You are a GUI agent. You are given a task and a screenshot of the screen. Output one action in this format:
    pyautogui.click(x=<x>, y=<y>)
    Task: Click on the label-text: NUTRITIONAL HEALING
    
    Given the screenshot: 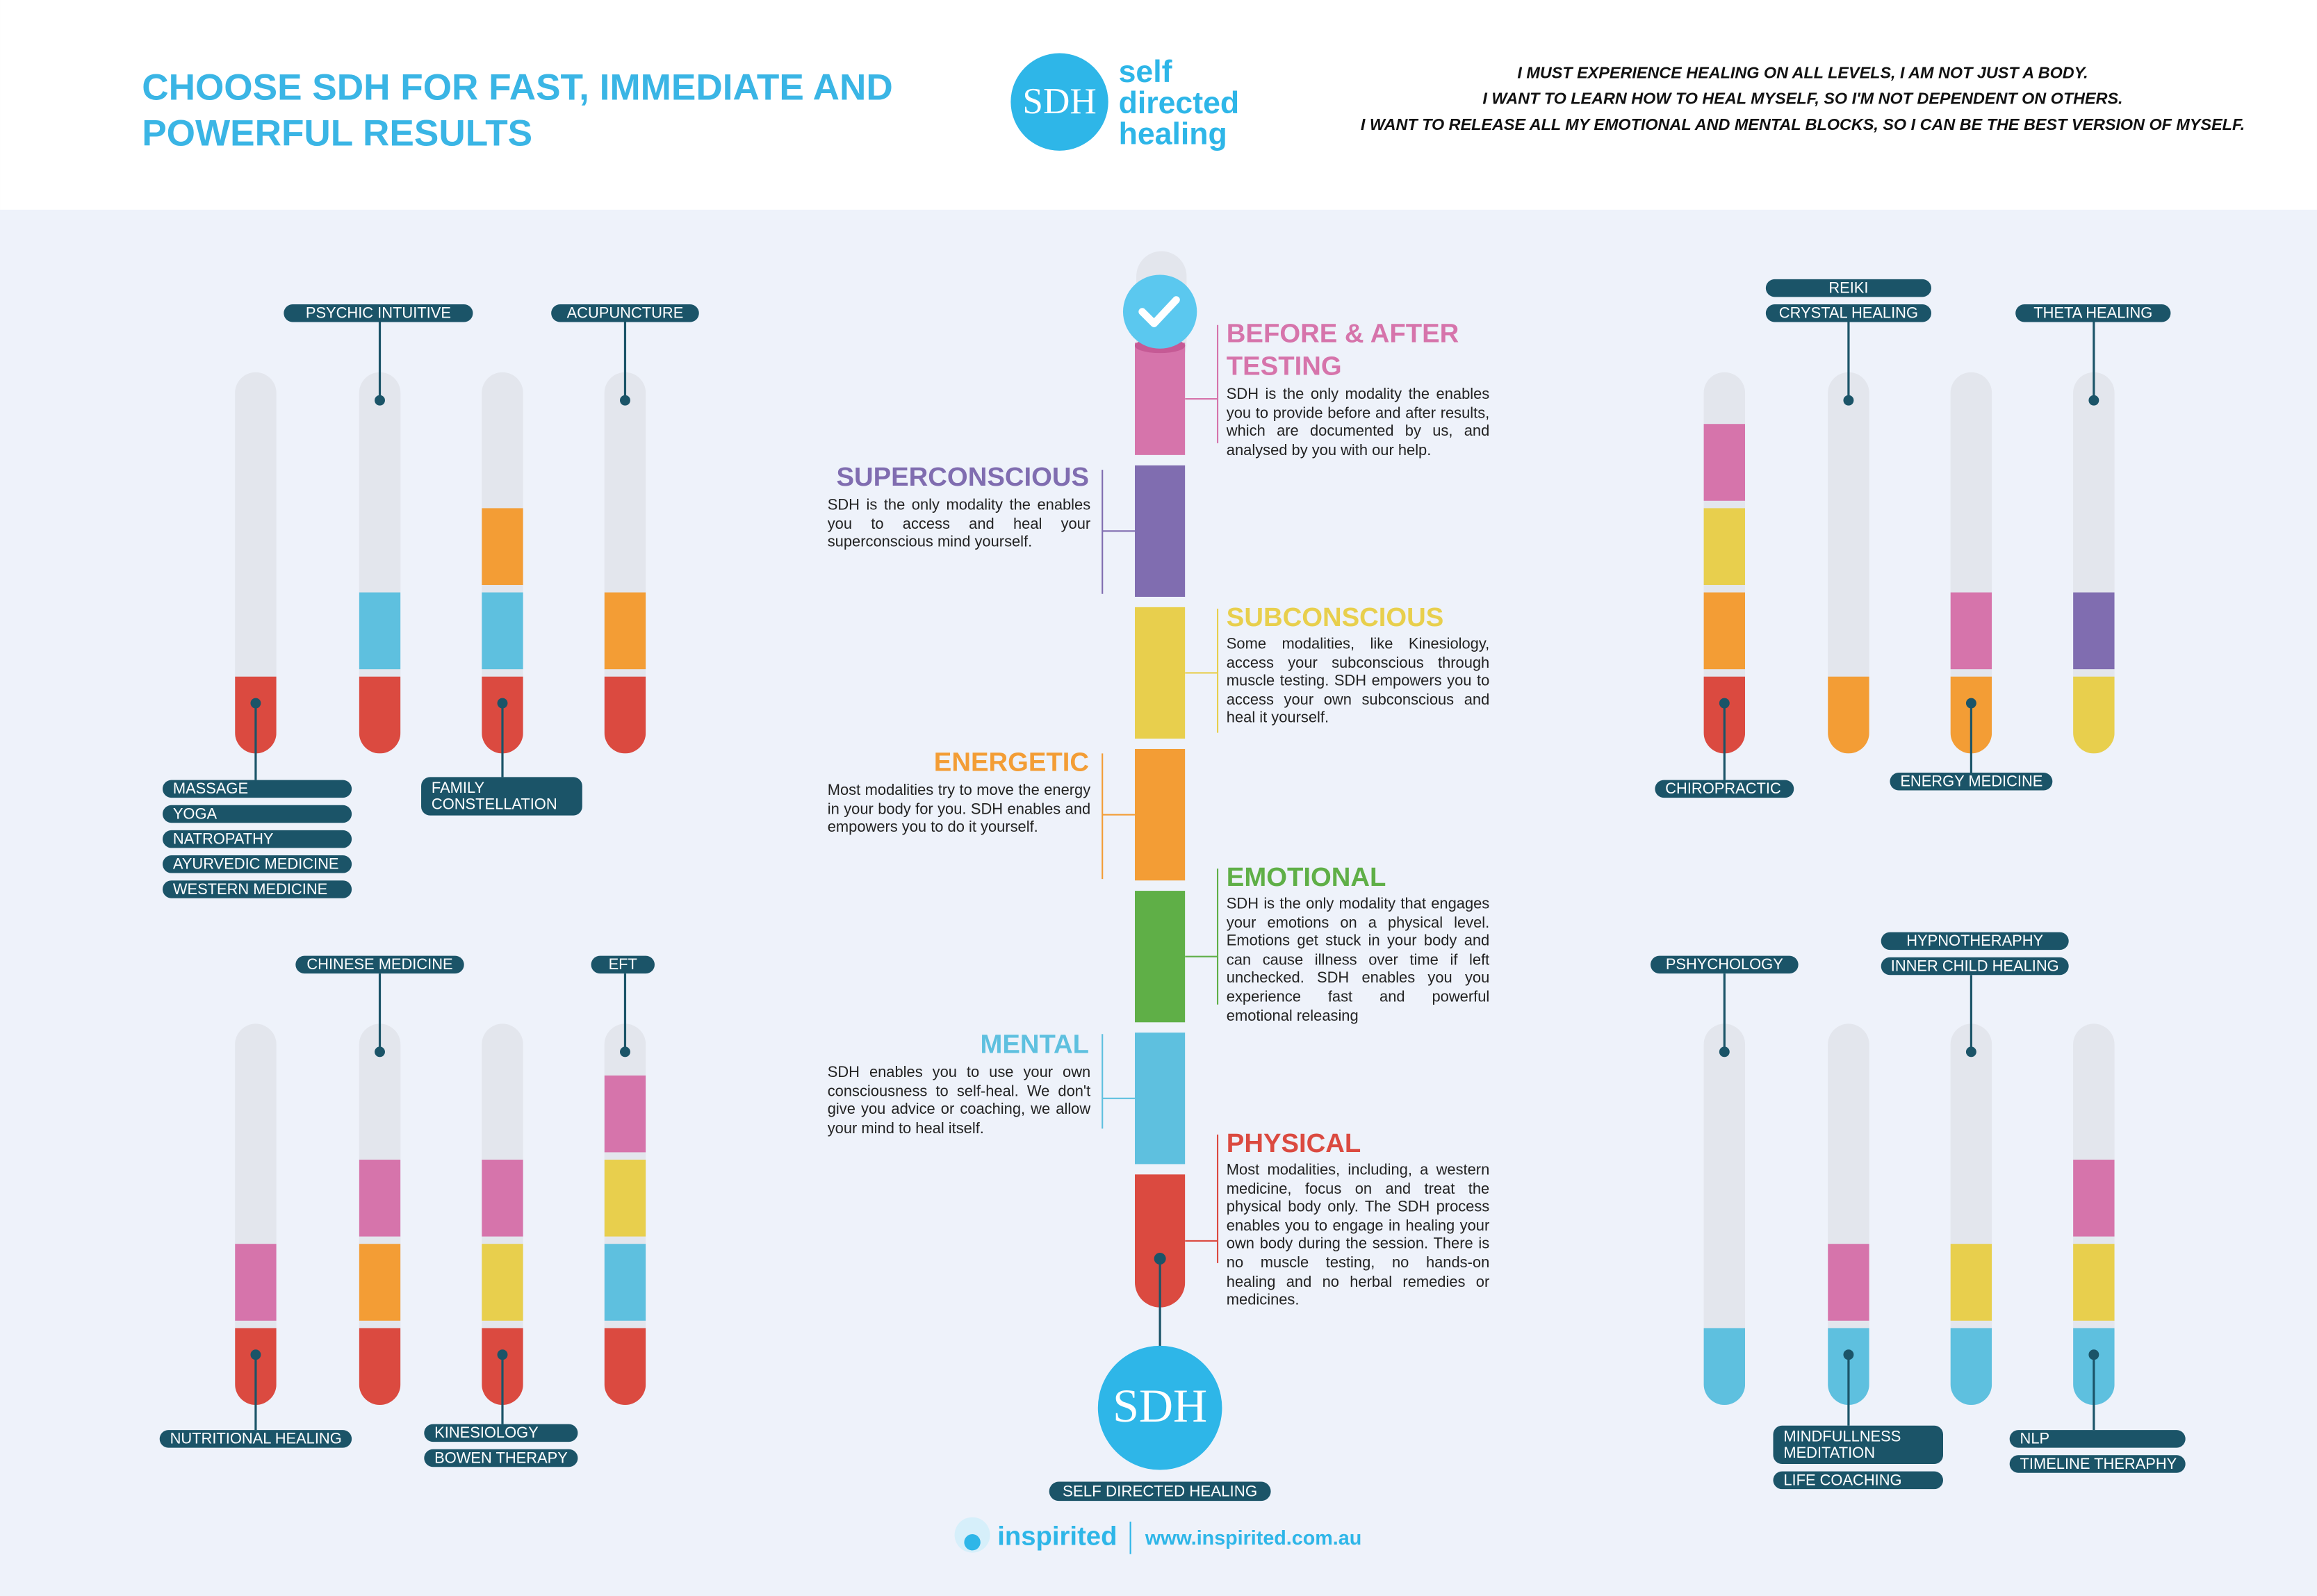 What is the action you would take?
    pyautogui.click(x=256, y=1438)
    